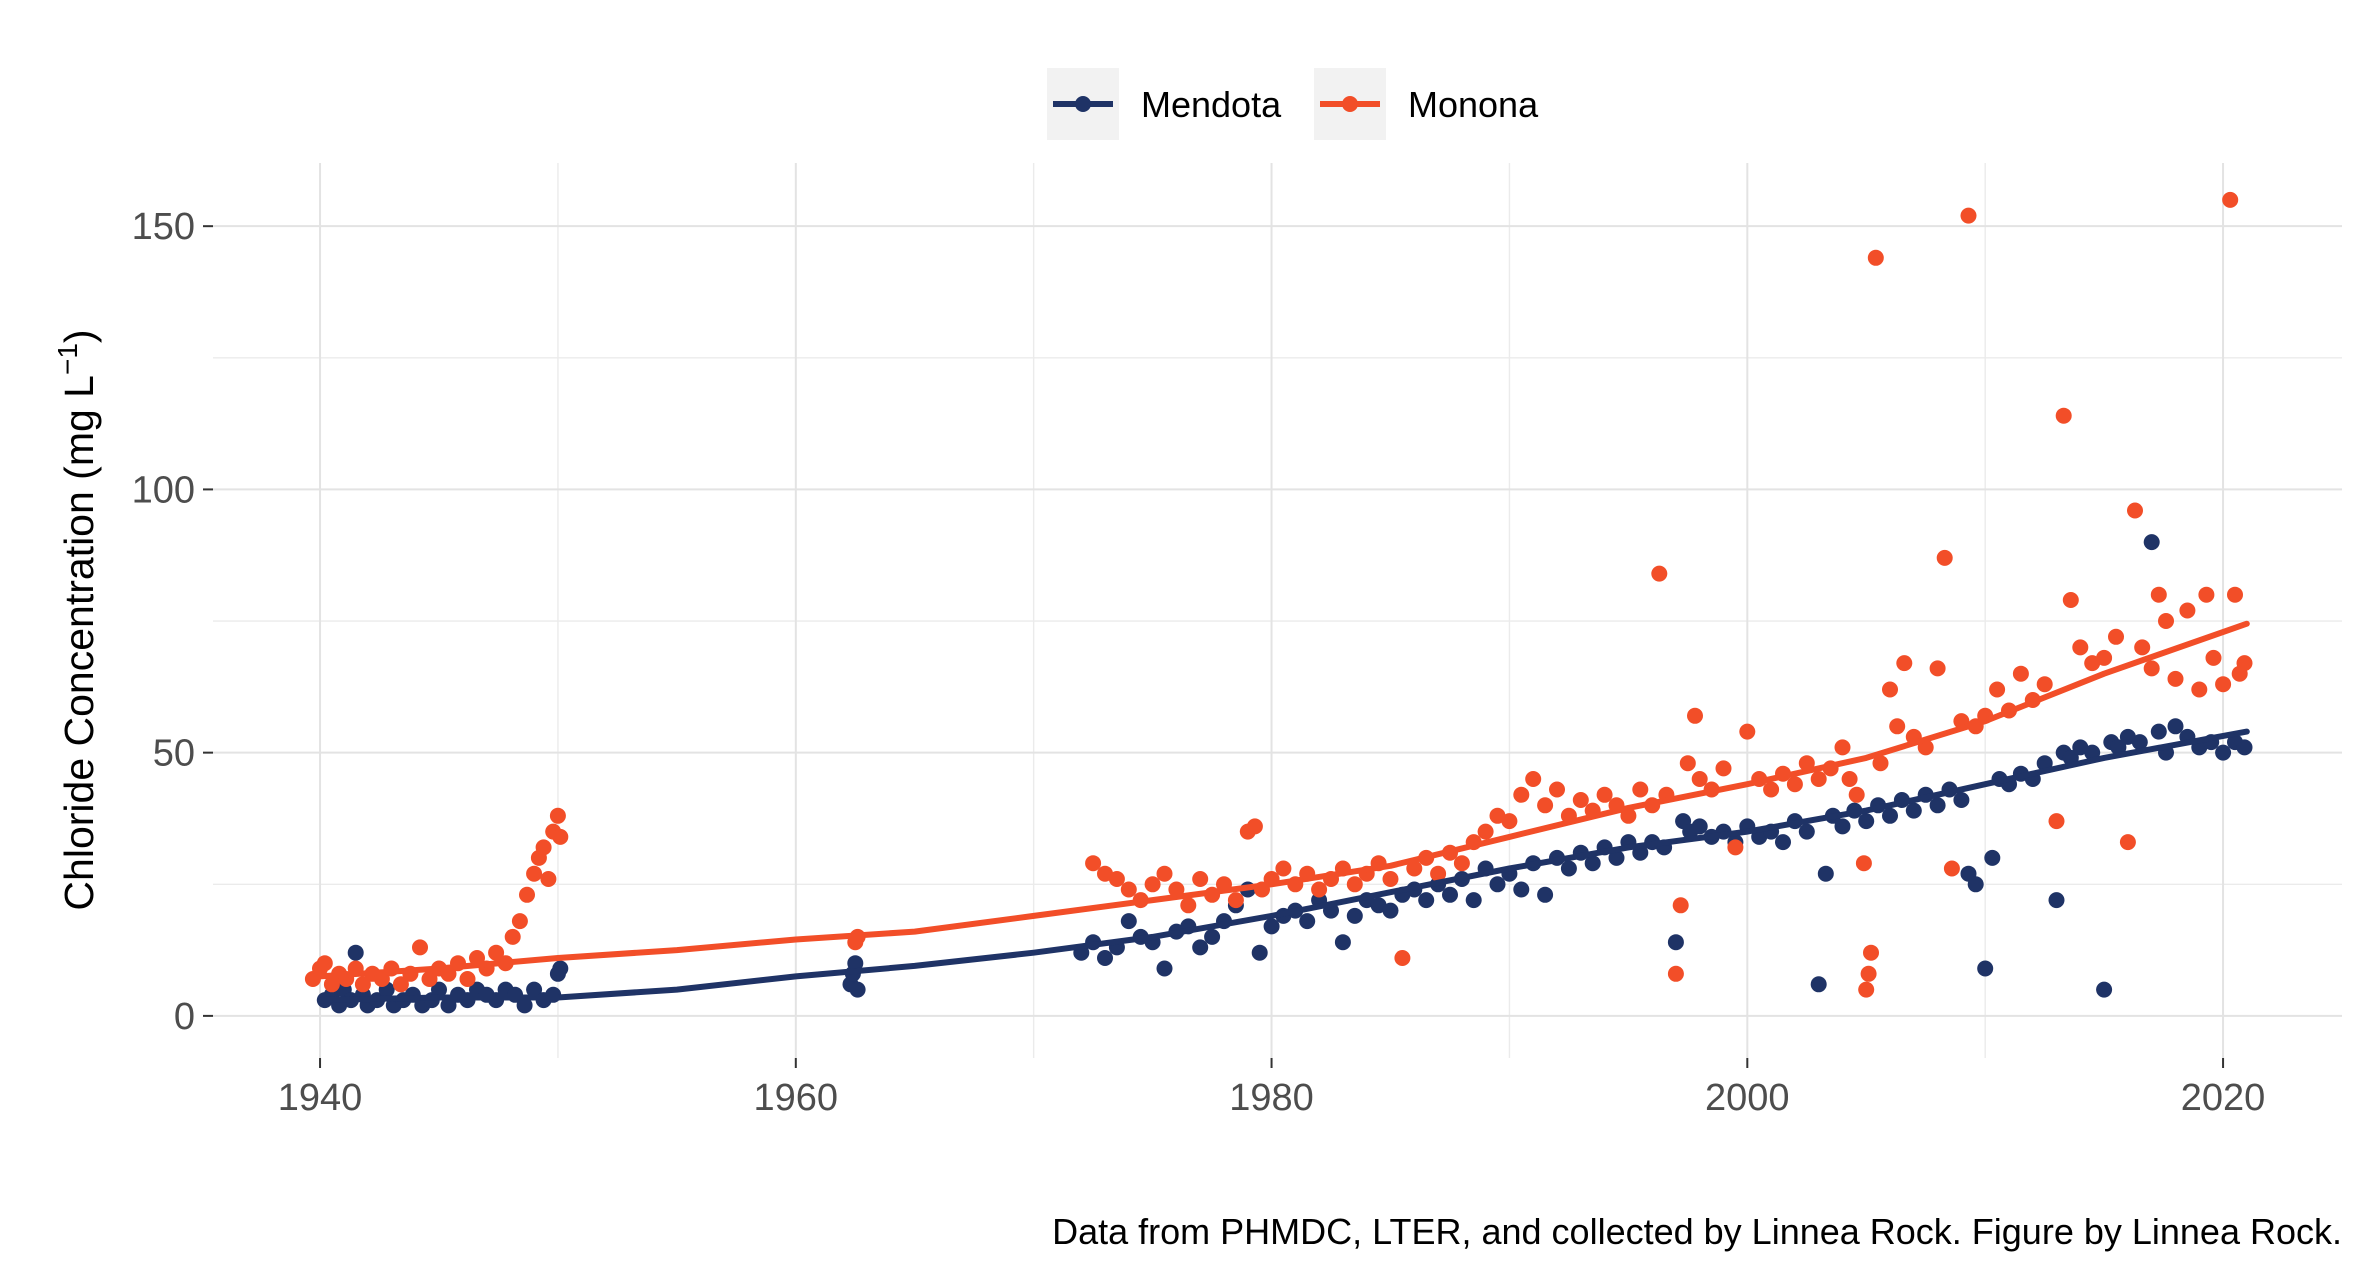 The height and width of the screenshot is (1268, 2375). I want to click on legend-marker-monona, so click(1350, 104).